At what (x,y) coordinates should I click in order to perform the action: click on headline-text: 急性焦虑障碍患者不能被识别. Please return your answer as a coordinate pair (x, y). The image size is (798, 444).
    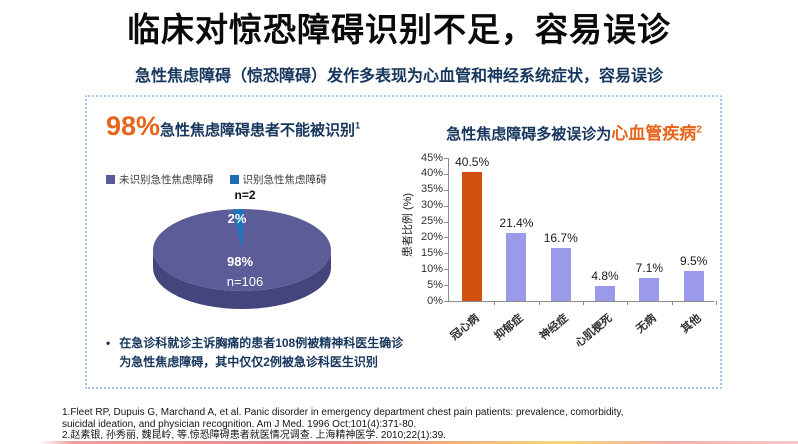
    Looking at the image, I should click on (258, 130).